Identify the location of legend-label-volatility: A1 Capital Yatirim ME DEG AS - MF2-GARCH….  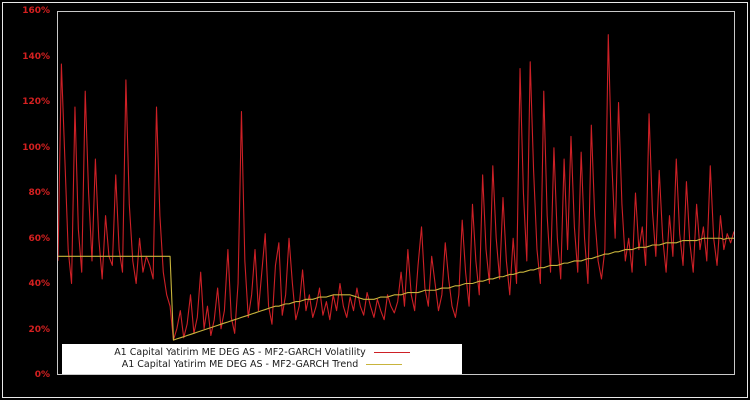
(240, 352).